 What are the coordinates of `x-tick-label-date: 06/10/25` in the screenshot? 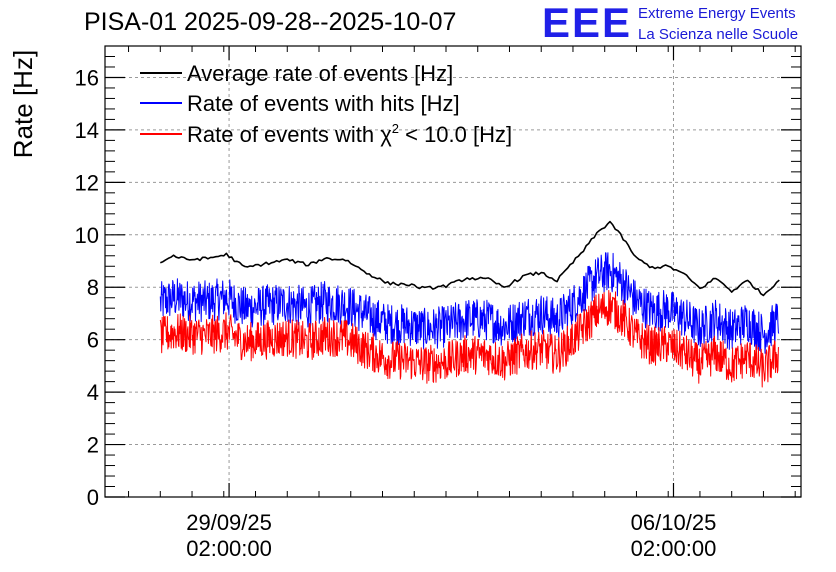 It's located at (674, 522).